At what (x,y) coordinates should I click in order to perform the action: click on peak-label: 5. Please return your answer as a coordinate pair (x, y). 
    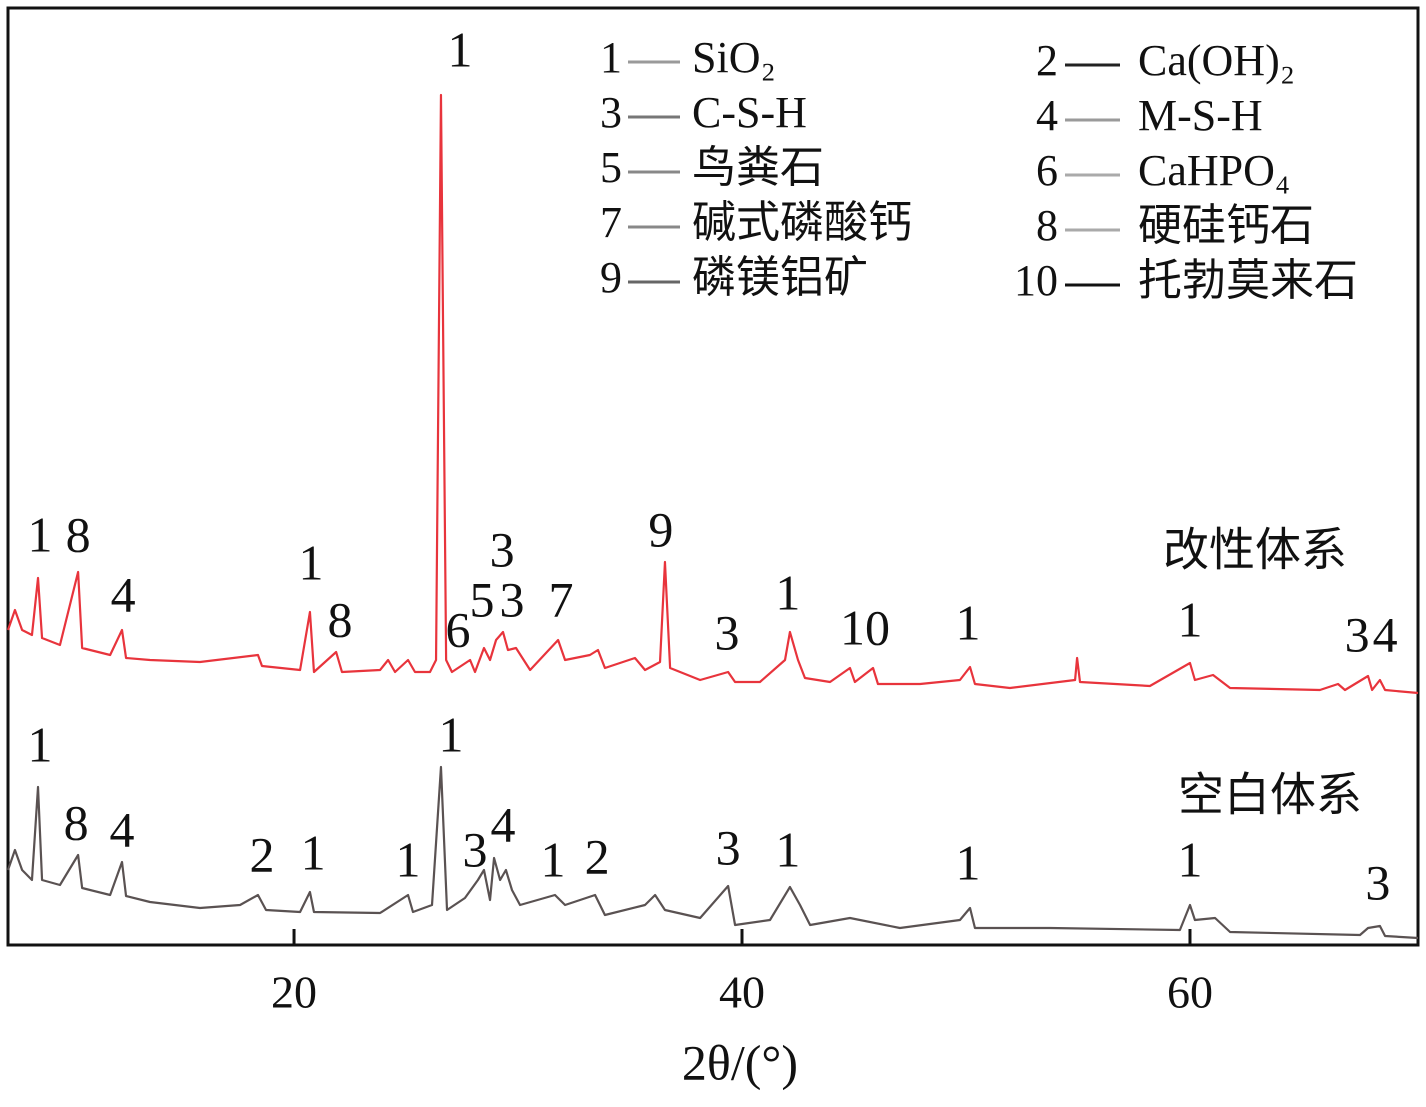
    Looking at the image, I should click on (481, 599).